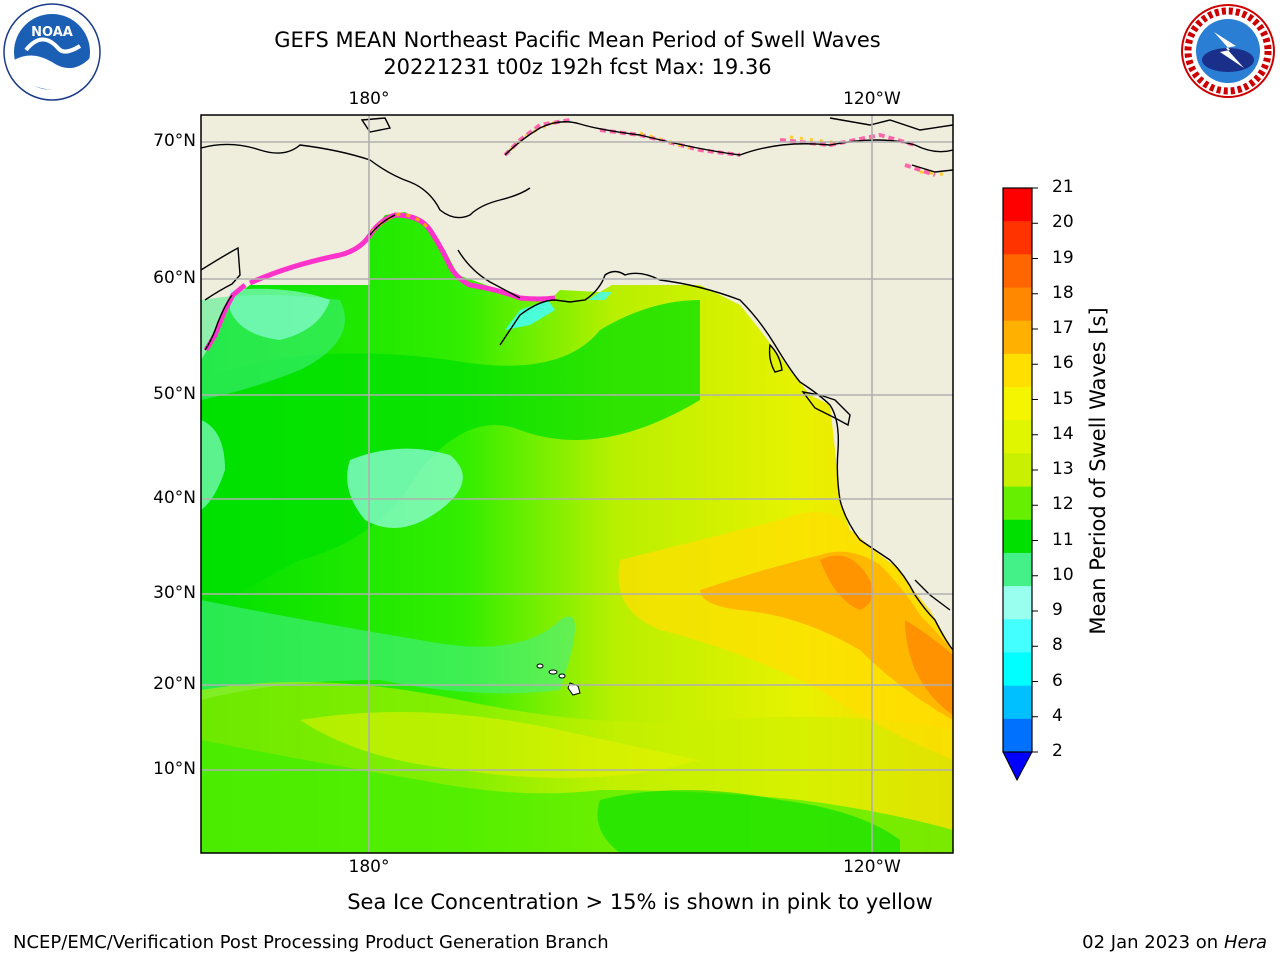 The image size is (1280, 960). What do you see at coordinates (1057, 645) in the screenshot?
I see `colorbar-tick-label: 8` at bounding box center [1057, 645].